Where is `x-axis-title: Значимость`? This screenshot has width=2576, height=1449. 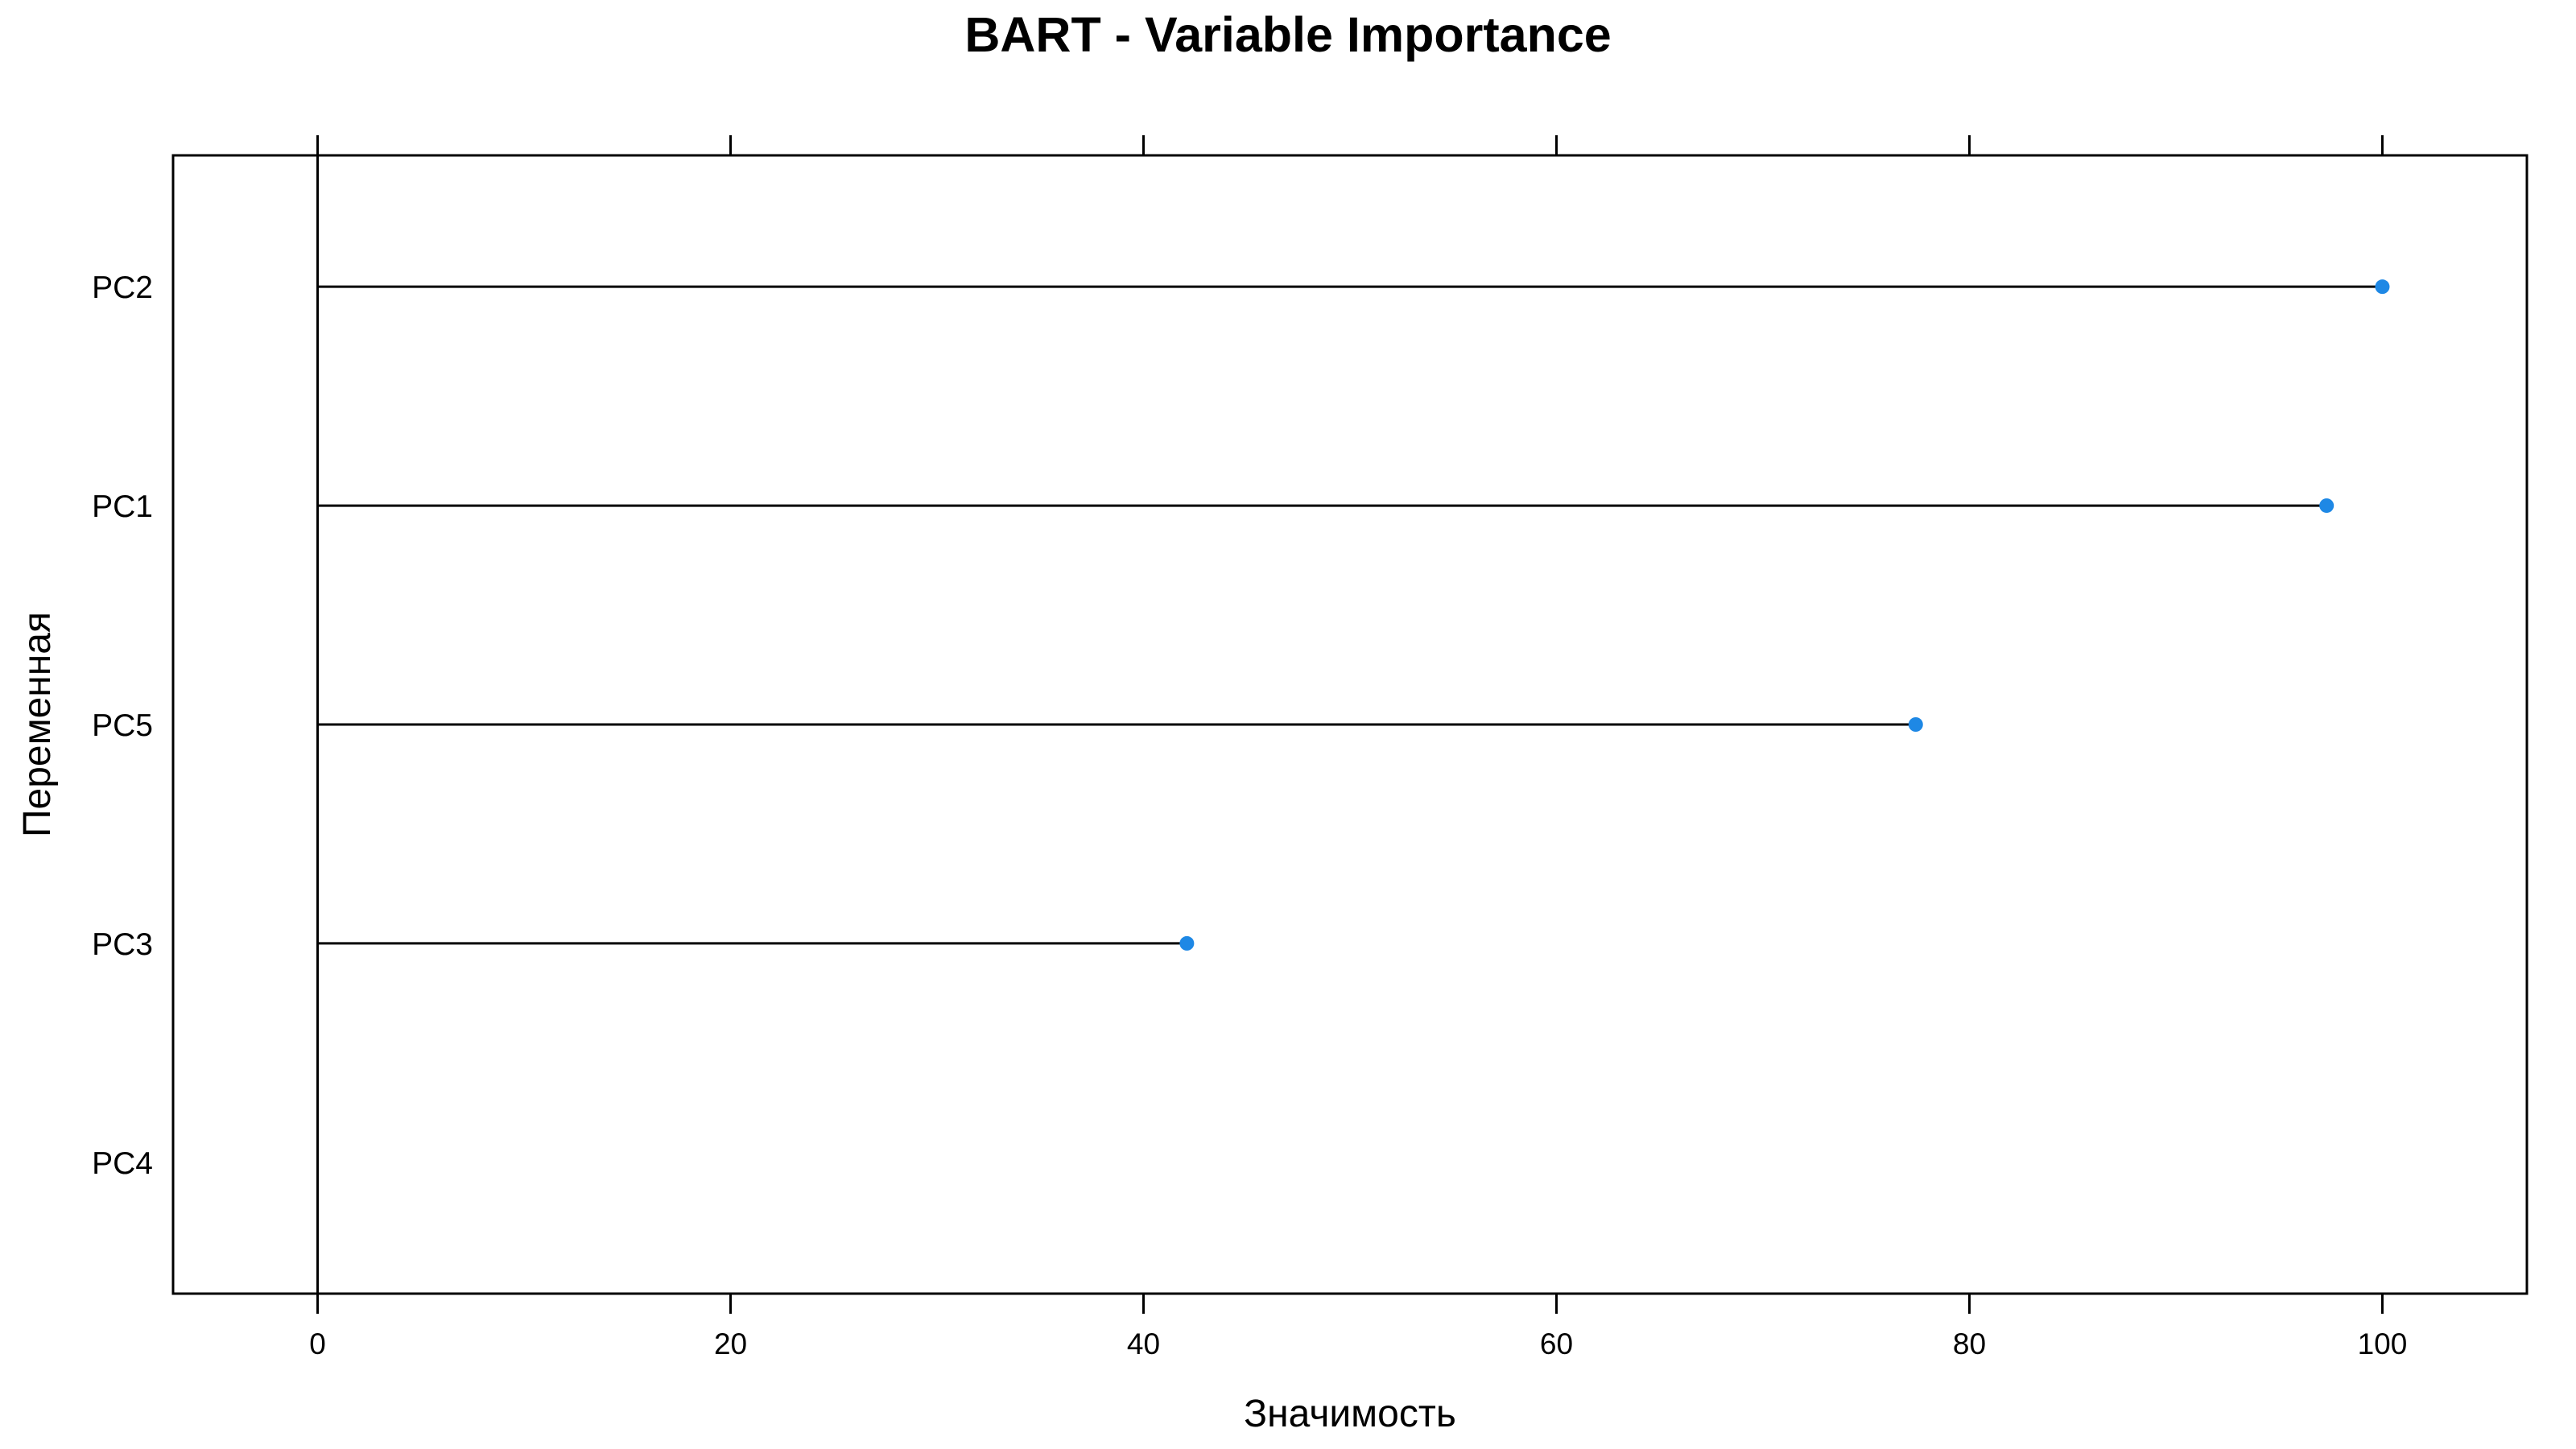
x-axis-title: Значимость is located at coordinates (1350, 1414).